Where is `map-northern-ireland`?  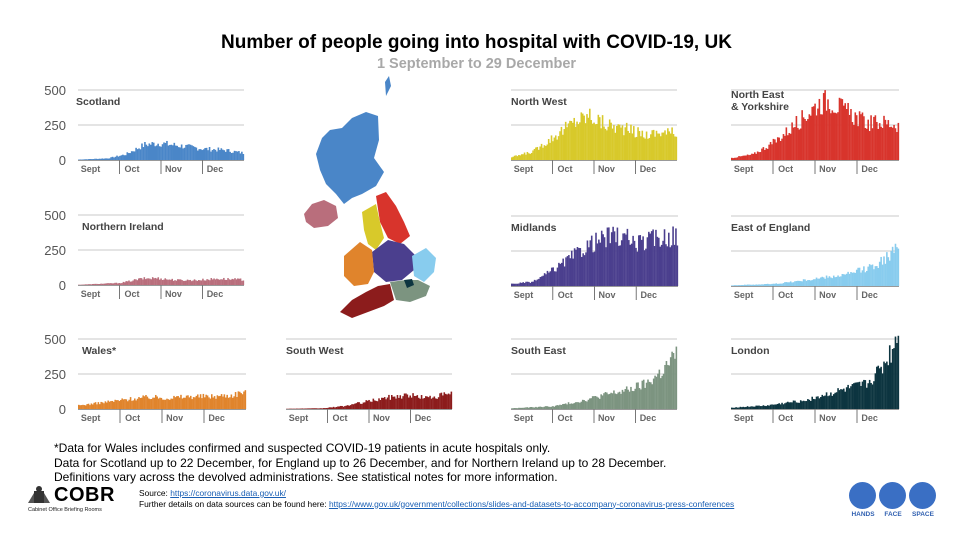
map-northern-ireland is located at coordinates (321, 214).